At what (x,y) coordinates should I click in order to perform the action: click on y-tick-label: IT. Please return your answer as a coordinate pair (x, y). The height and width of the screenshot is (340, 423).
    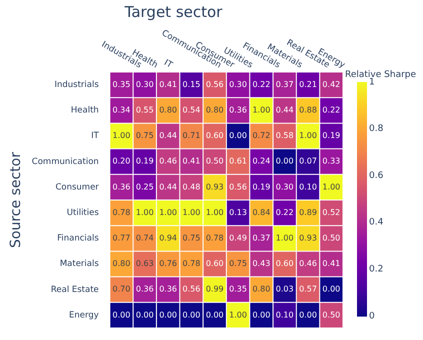
    Looking at the image, I should click on (95, 136).